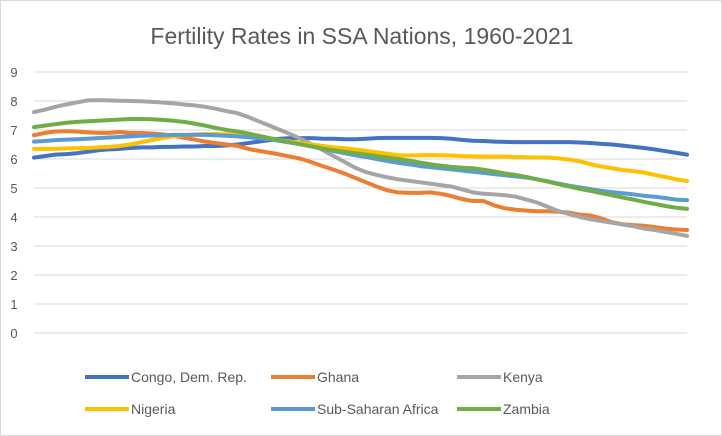 This screenshot has width=722, height=436. Describe the element at coordinates (13, 159) in the screenshot. I see `y-tick-label: 6` at that location.